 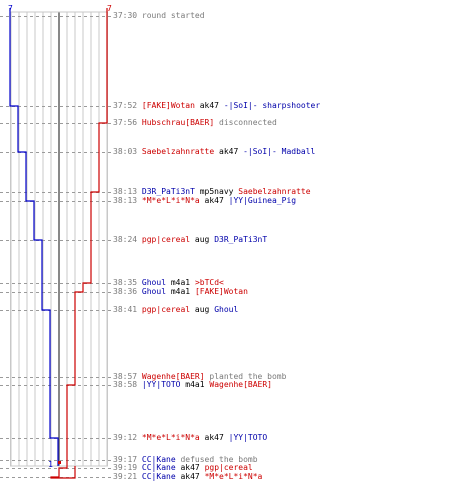 I want to click on event-time: 38:24, so click(x=125, y=239).